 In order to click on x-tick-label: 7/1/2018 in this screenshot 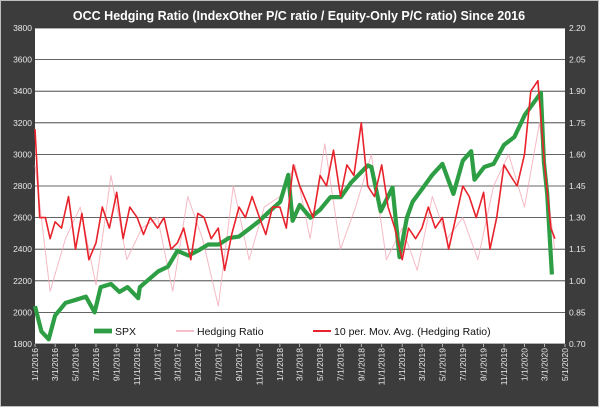, I will do `click(341, 364)`.